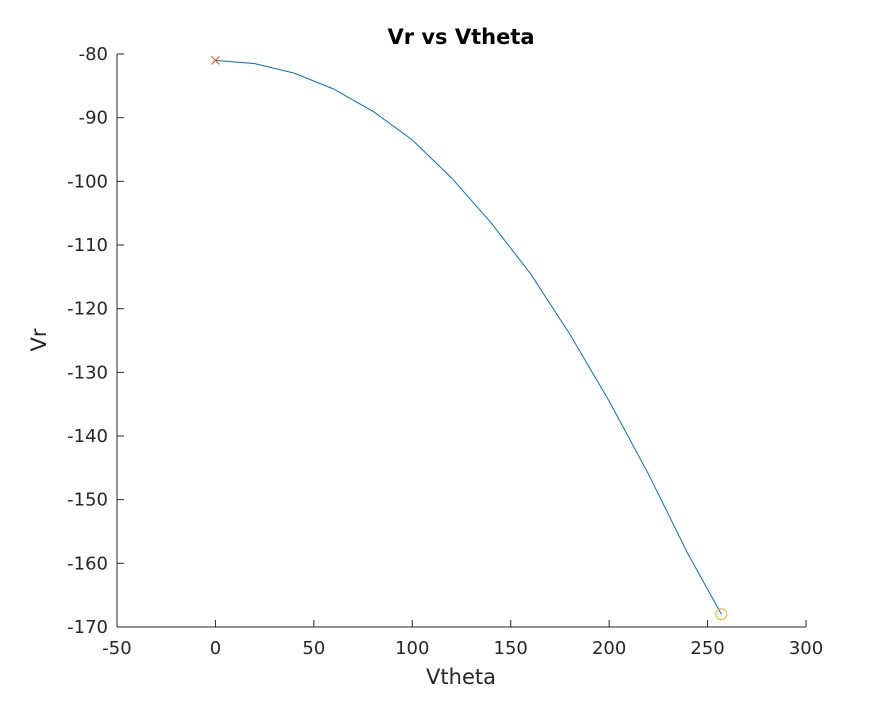 The height and width of the screenshot is (703, 891). Describe the element at coordinates (215, 648) in the screenshot. I see `x-tick-label: 0` at that location.